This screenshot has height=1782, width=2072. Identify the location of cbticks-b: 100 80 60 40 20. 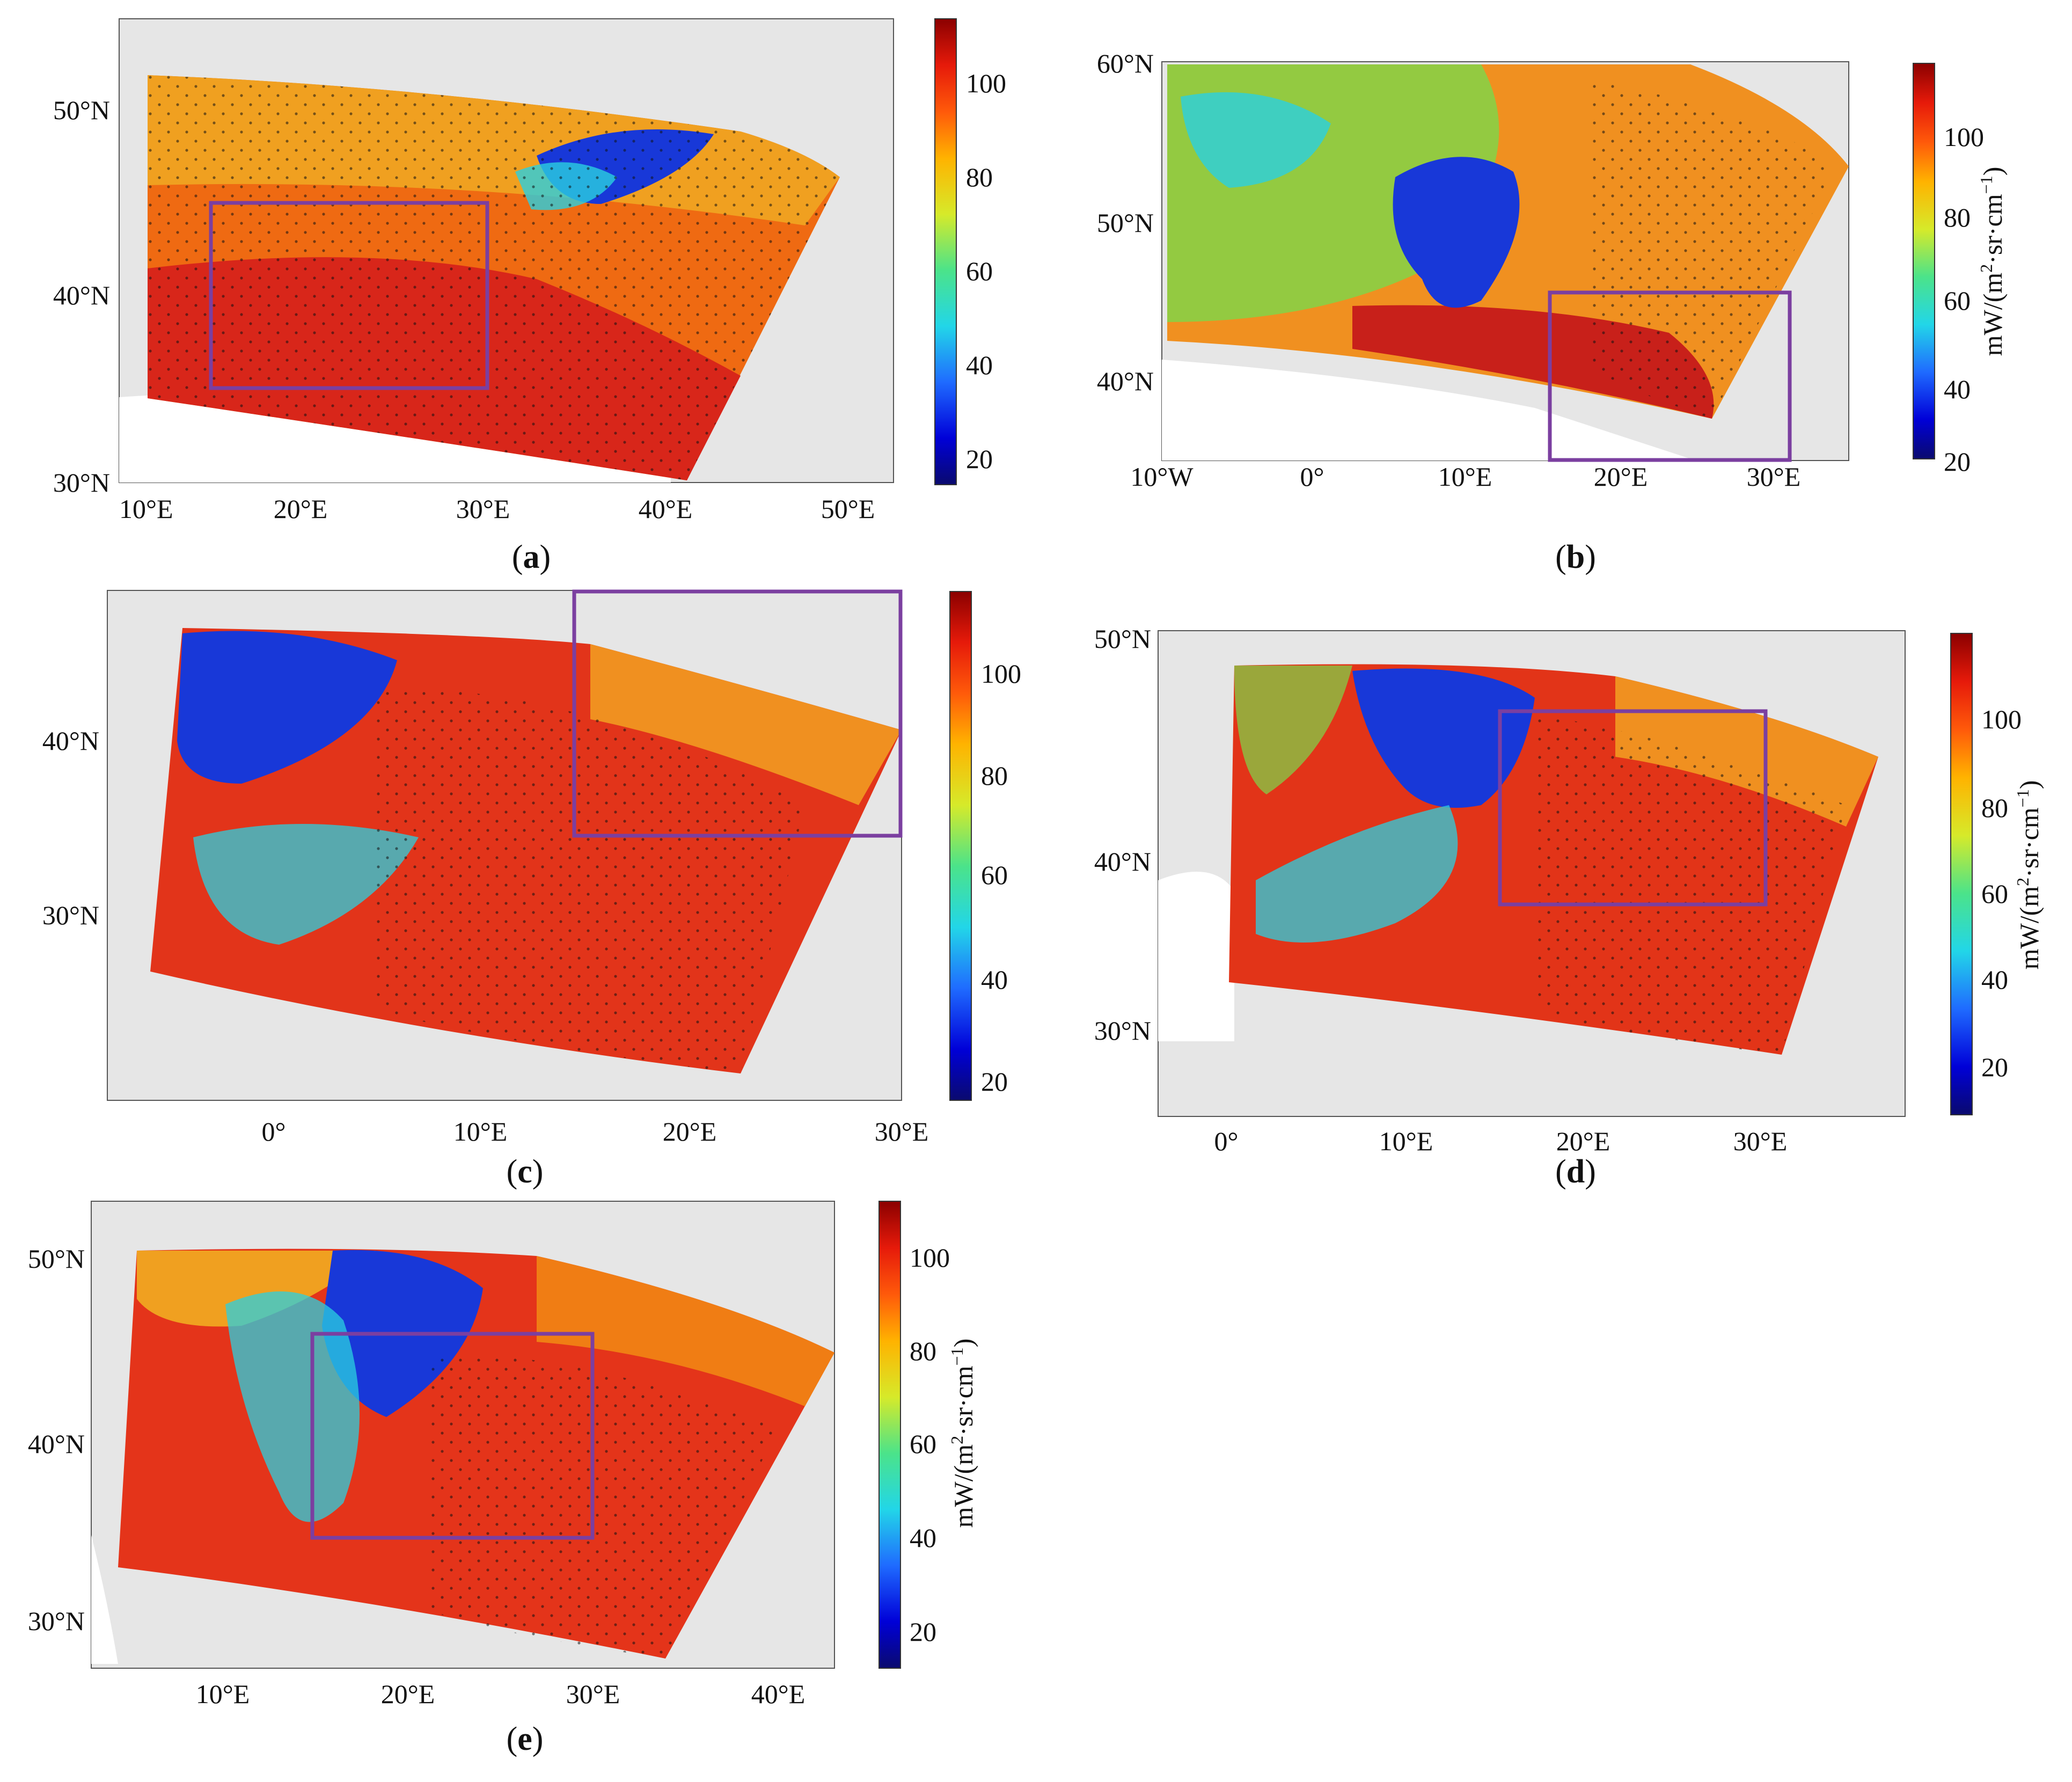
(1964, 299).